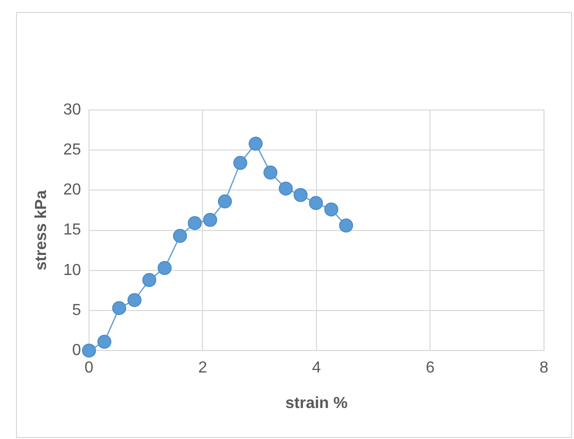  I want to click on y-tick-label: 15, so click(72, 230).